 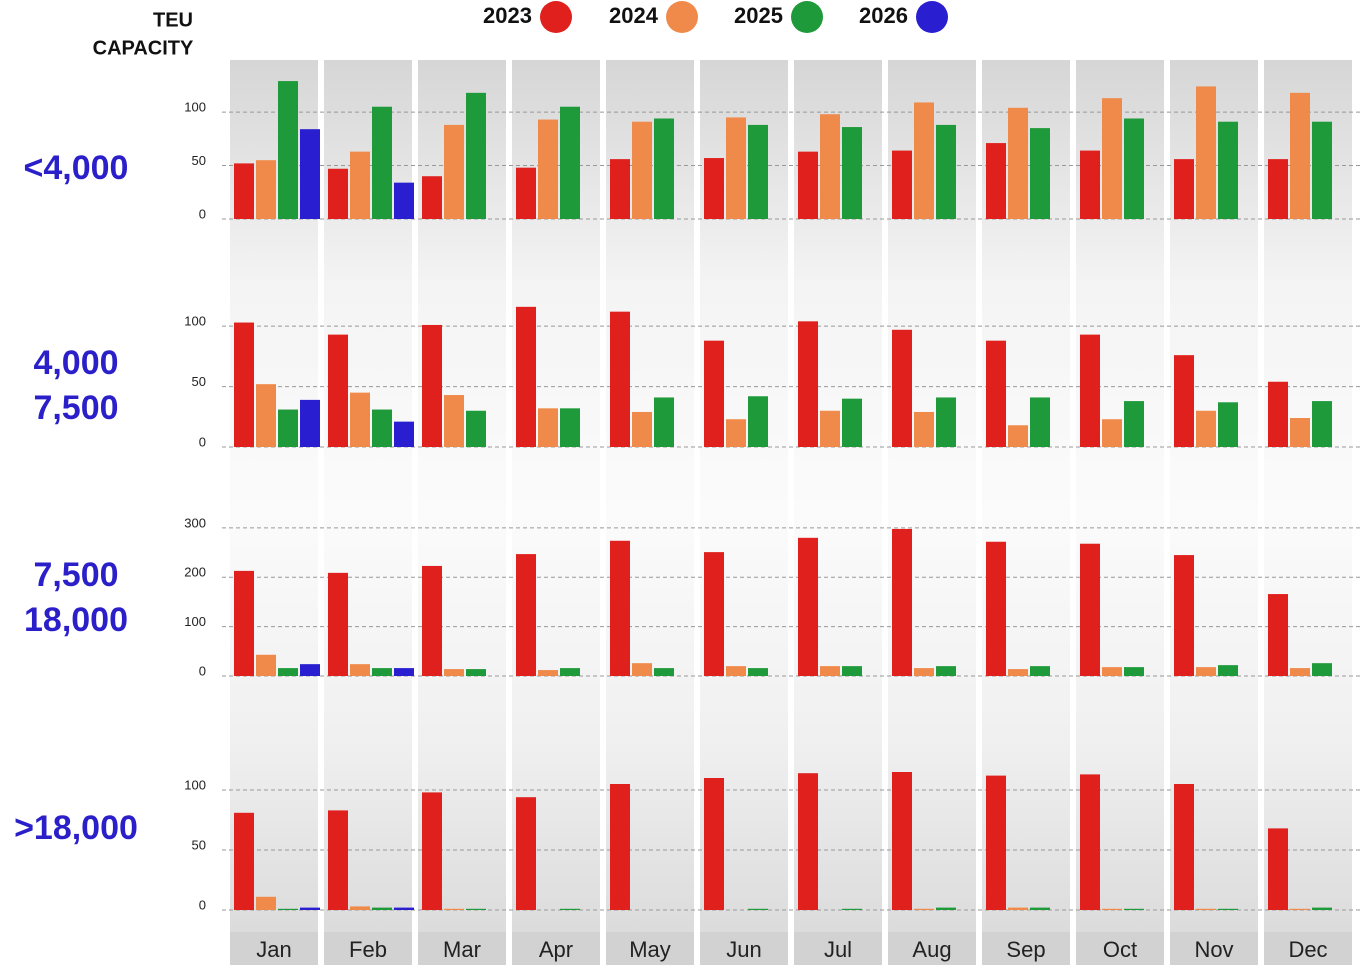 I want to click on legend-label: 2024, so click(x=634, y=15).